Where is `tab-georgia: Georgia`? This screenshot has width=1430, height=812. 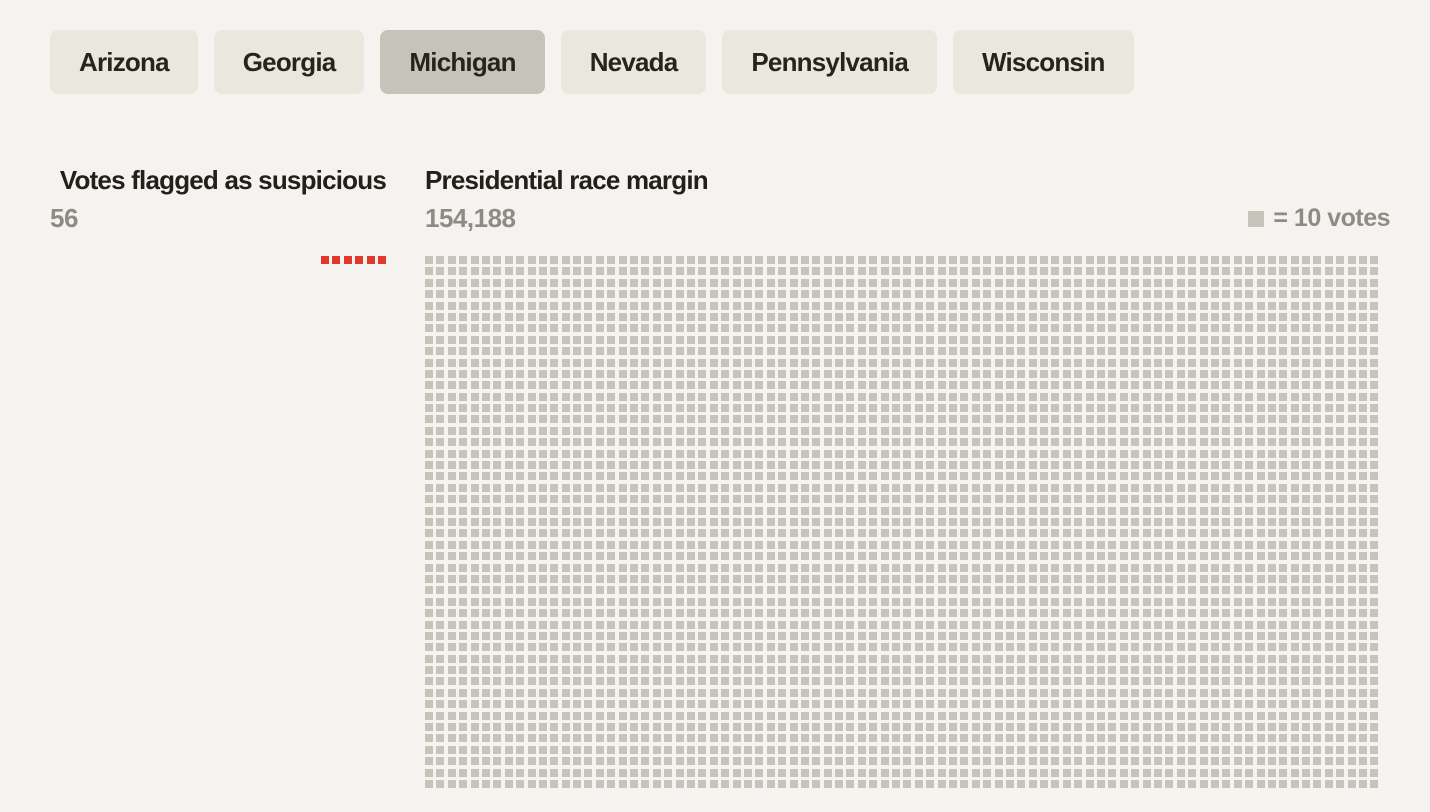
tab-georgia: Georgia is located at coordinates (289, 62).